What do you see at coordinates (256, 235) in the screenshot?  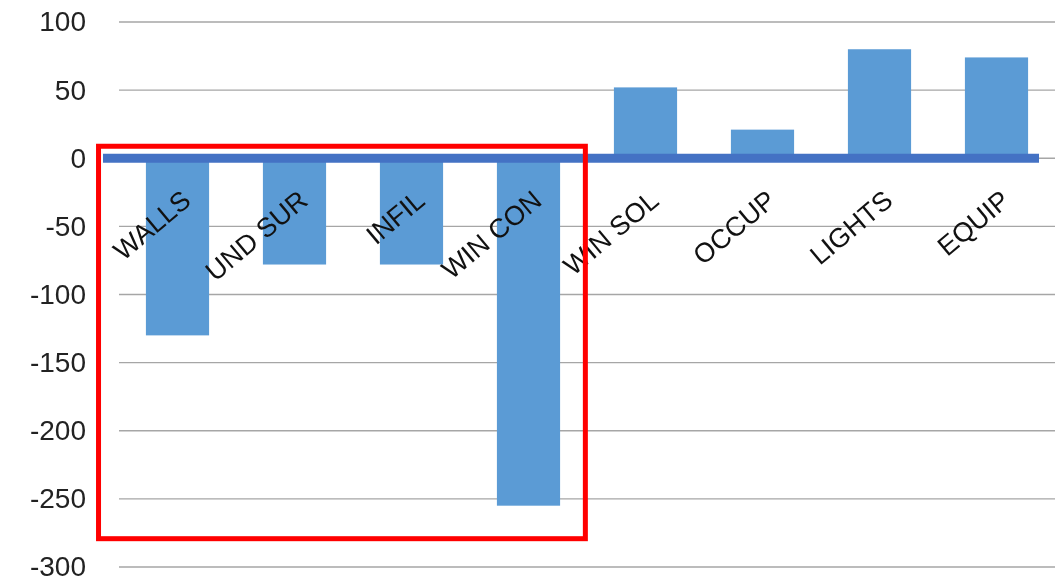 I see `x-tick-label: UND SUR` at bounding box center [256, 235].